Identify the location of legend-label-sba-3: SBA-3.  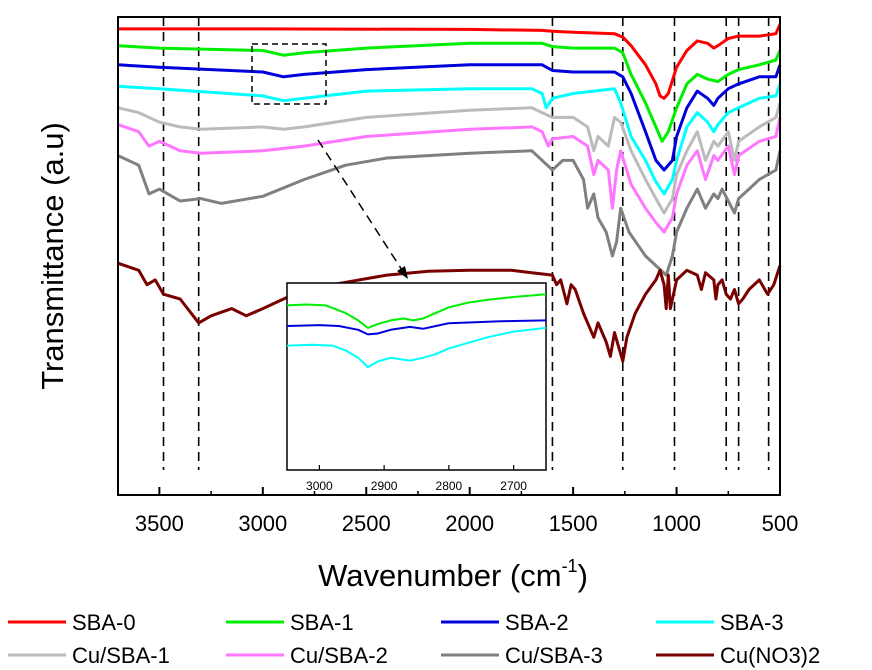
(752, 622).